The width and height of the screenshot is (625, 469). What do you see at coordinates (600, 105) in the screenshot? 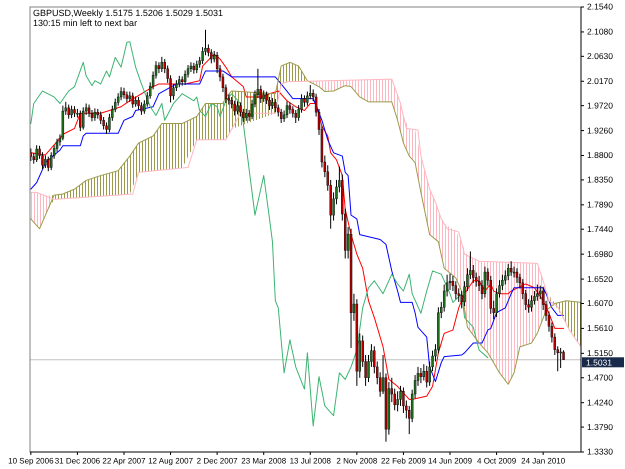
I see `y-tick-label: 1.9720` at bounding box center [600, 105].